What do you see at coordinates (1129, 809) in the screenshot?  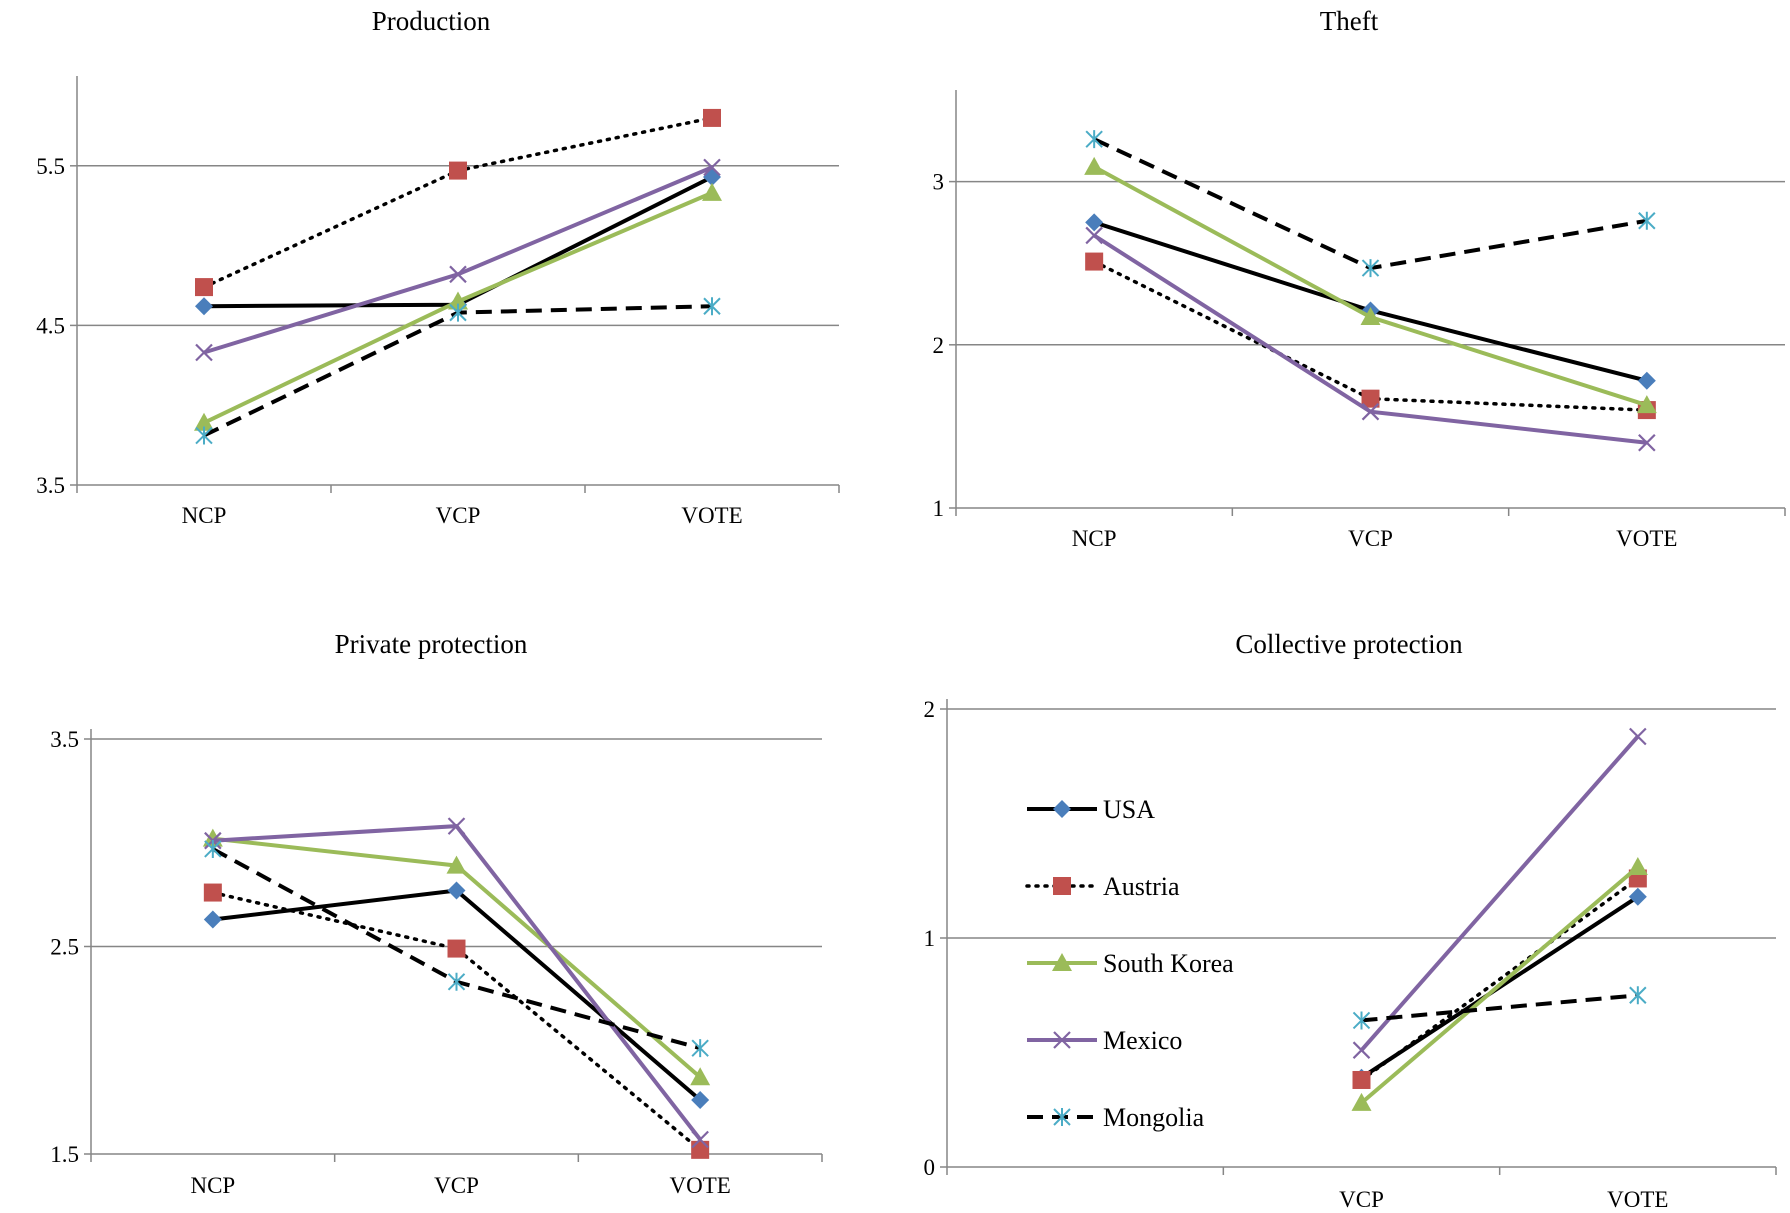 I see `legend-label: USA` at bounding box center [1129, 809].